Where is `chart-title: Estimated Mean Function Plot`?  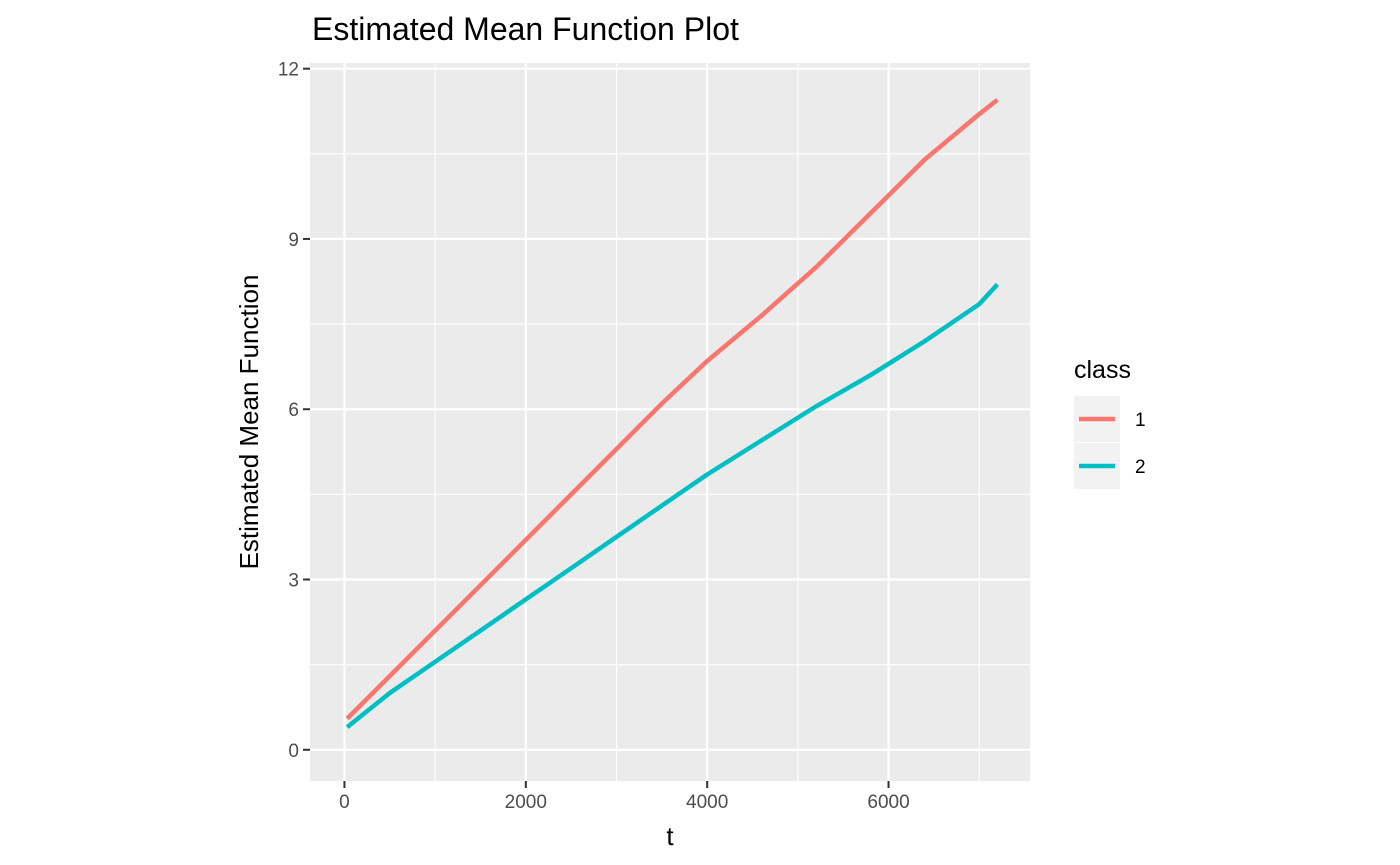 chart-title: Estimated Mean Function Plot is located at coordinates (525, 29).